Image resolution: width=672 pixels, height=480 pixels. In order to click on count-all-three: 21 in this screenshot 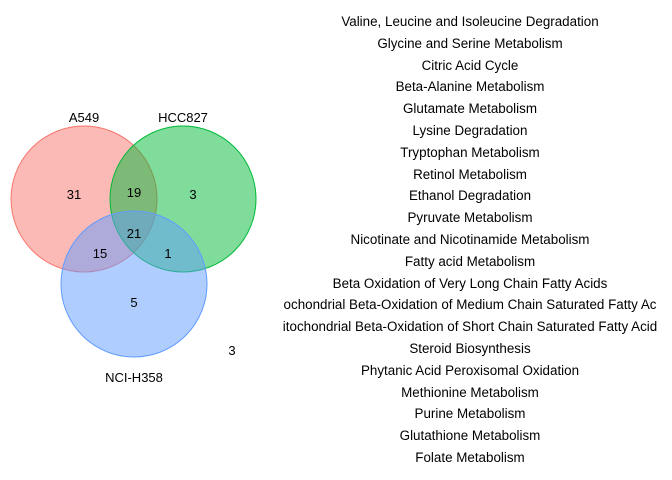, I will do `click(134, 233)`.